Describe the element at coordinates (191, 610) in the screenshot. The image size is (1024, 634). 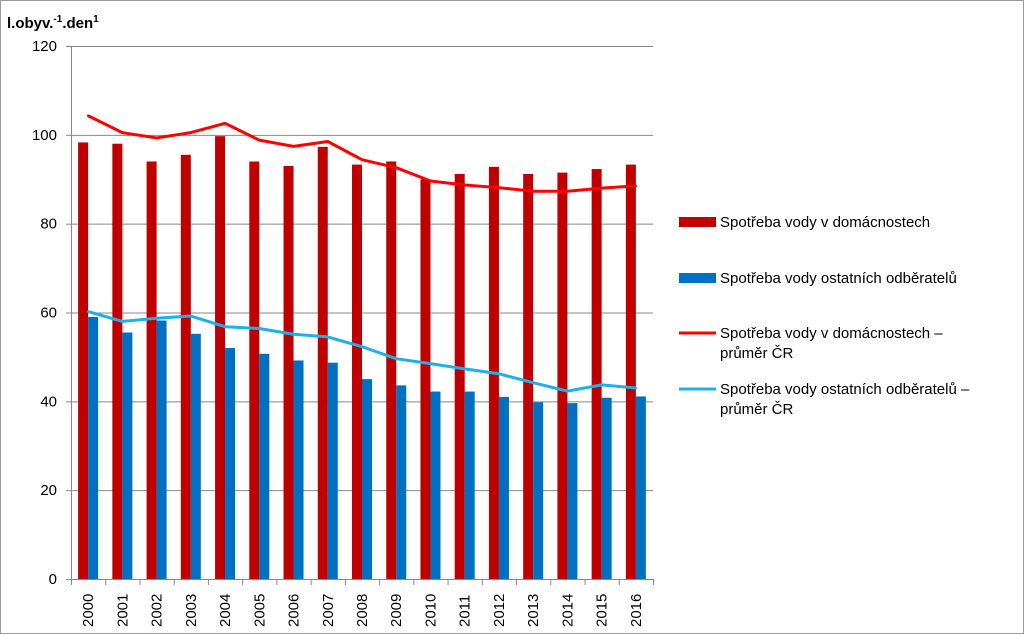
I see `x-tick-label: 2003` at that location.